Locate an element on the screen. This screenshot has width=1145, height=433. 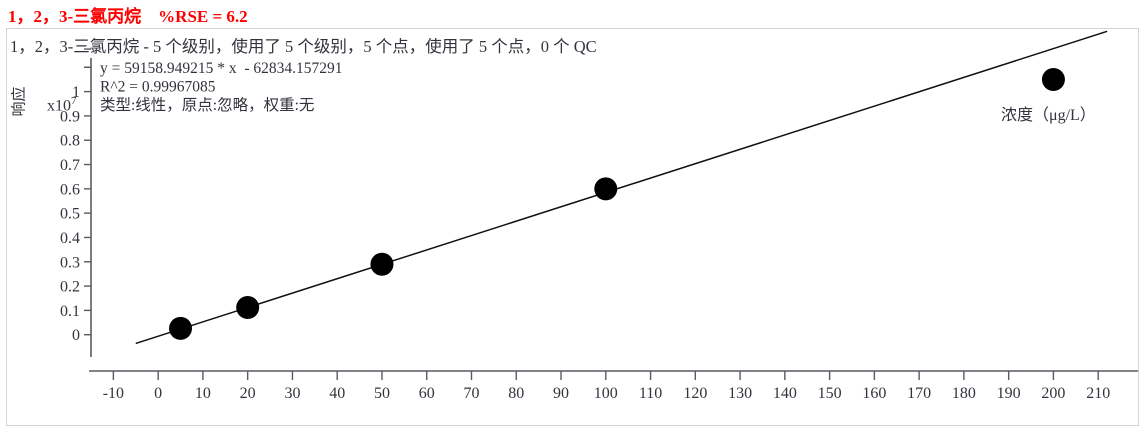
x-tick-label: 130 is located at coordinates (740, 393).